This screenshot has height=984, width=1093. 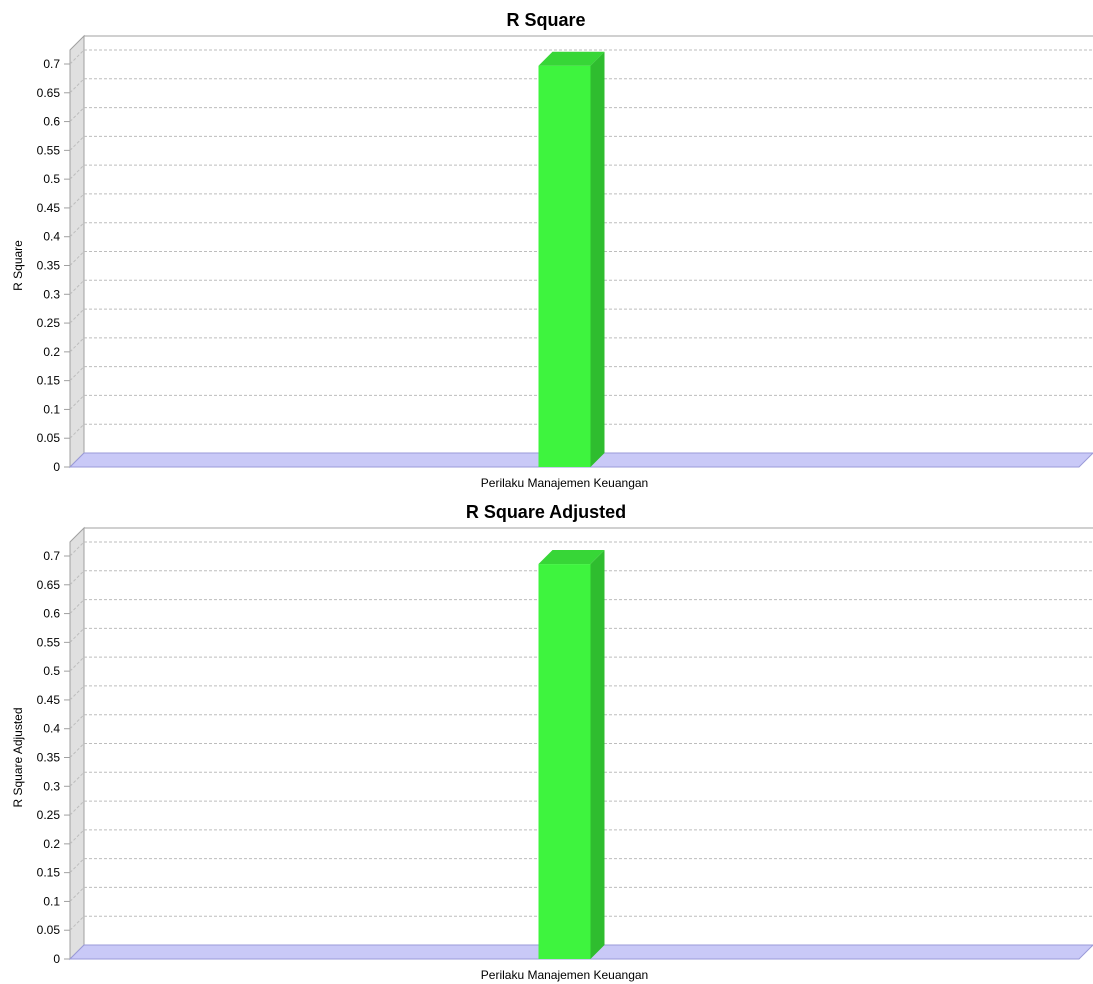 What do you see at coordinates (545, 20) in the screenshot?
I see `chart-title: R Square` at bounding box center [545, 20].